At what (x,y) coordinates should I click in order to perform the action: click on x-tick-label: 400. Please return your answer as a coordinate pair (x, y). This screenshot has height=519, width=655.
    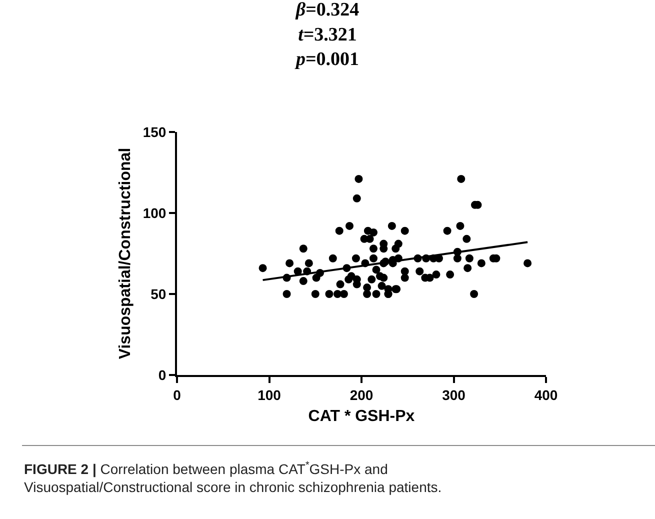
    Looking at the image, I should click on (546, 394).